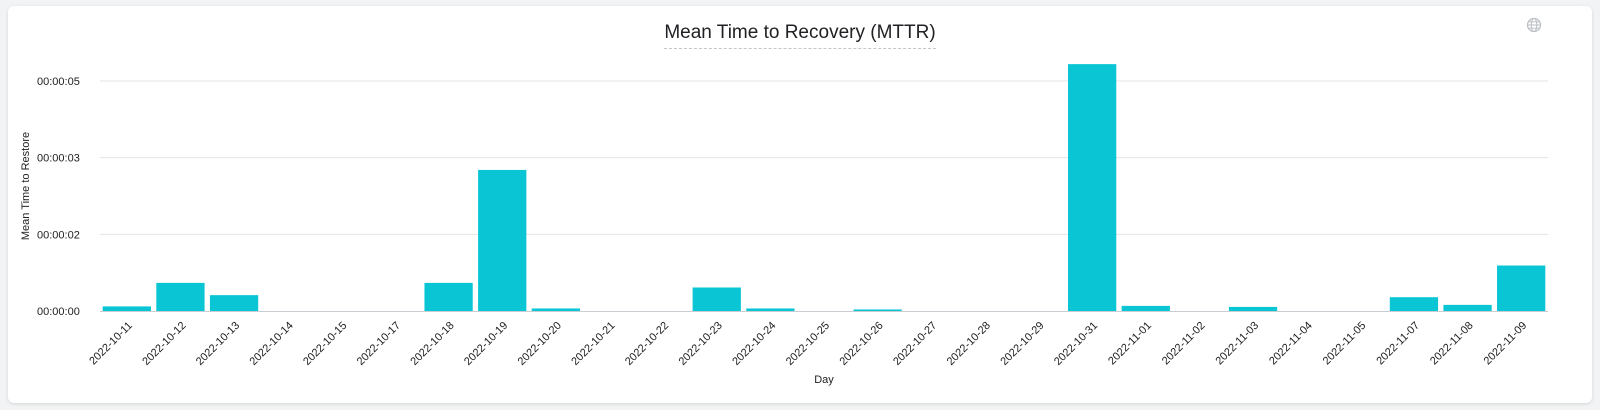  What do you see at coordinates (272, 344) in the screenshot?
I see `x-tick-label: 2022-10-14` at bounding box center [272, 344].